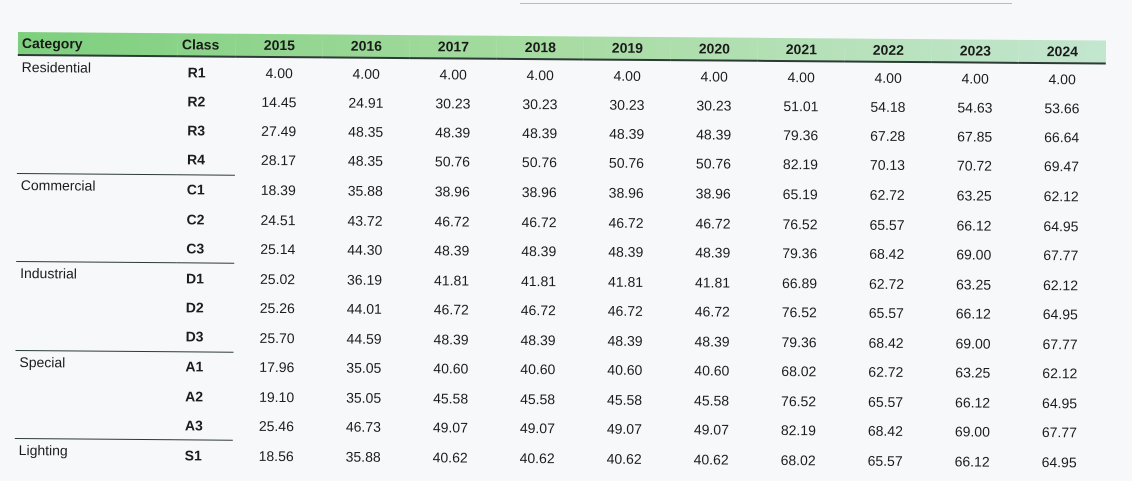 This screenshot has width=1132, height=481. Describe the element at coordinates (56, 67) in the screenshot. I see `category-cell: Residential` at that location.